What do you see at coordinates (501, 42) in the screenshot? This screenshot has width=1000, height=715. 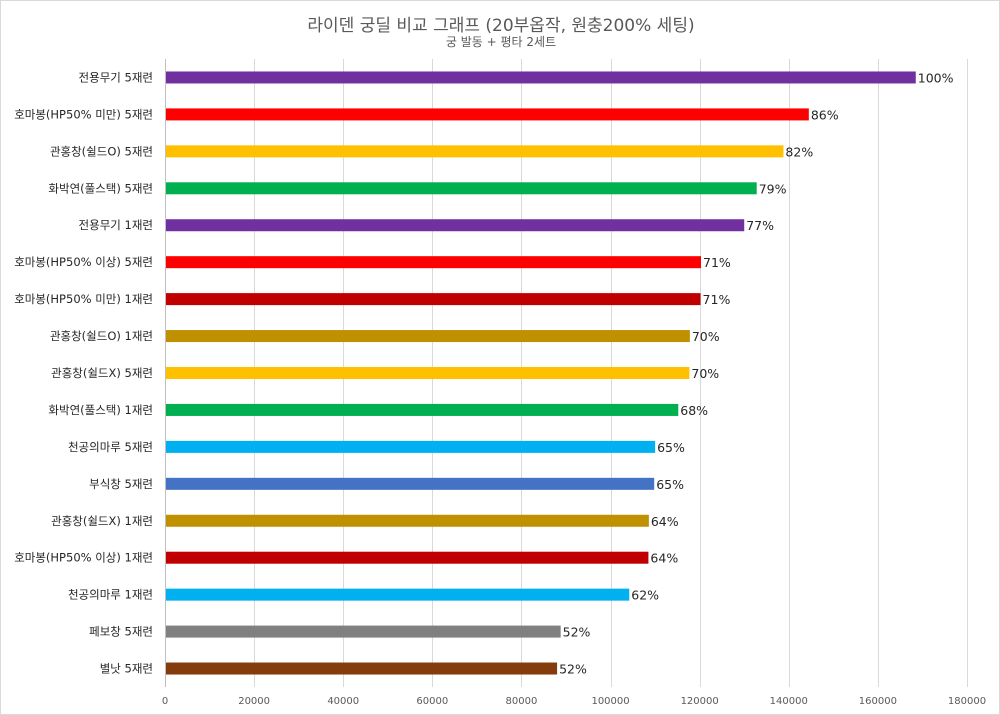 I see `chart-subtitle: 궁 발동 + 평타 2세트` at bounding box center [501, 42].